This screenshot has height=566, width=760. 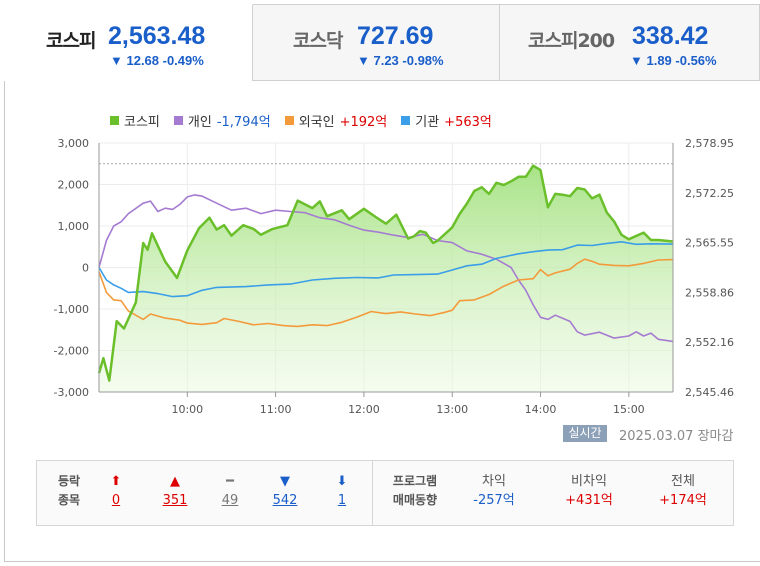 I want to click on tab-kospi200: 코스피200 338.42 ▼ 1.89 -0.56%, so click(x=630, y=42).